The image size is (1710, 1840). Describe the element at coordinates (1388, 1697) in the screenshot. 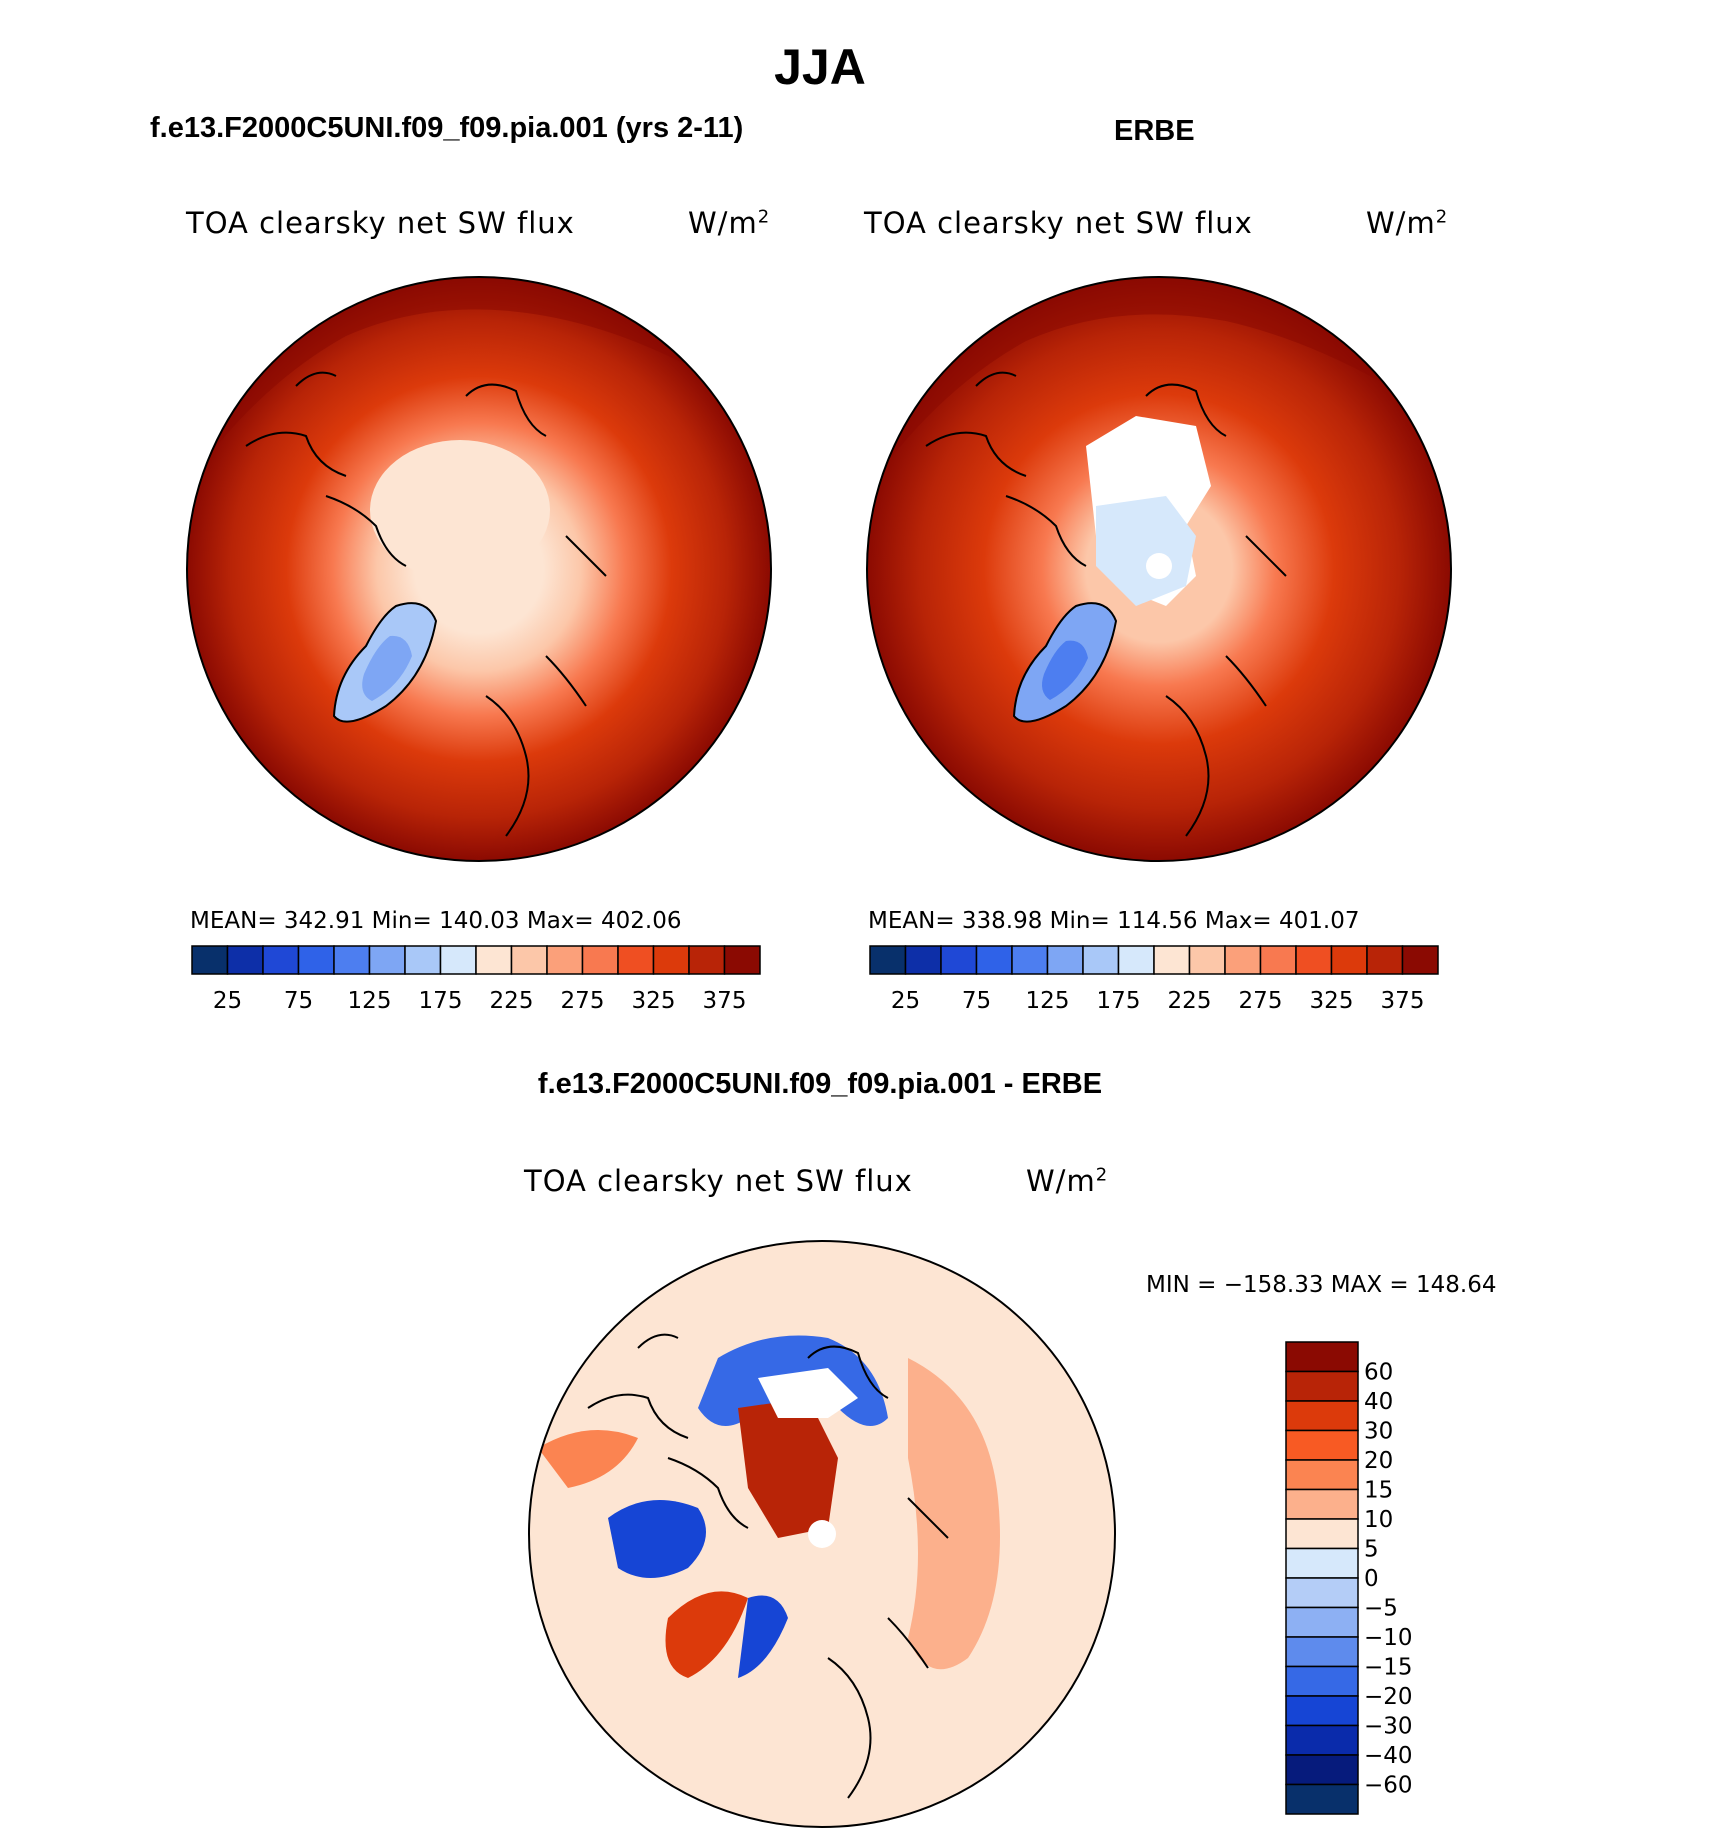

I see `colorbar-difference-tick-label: −20` at that location.